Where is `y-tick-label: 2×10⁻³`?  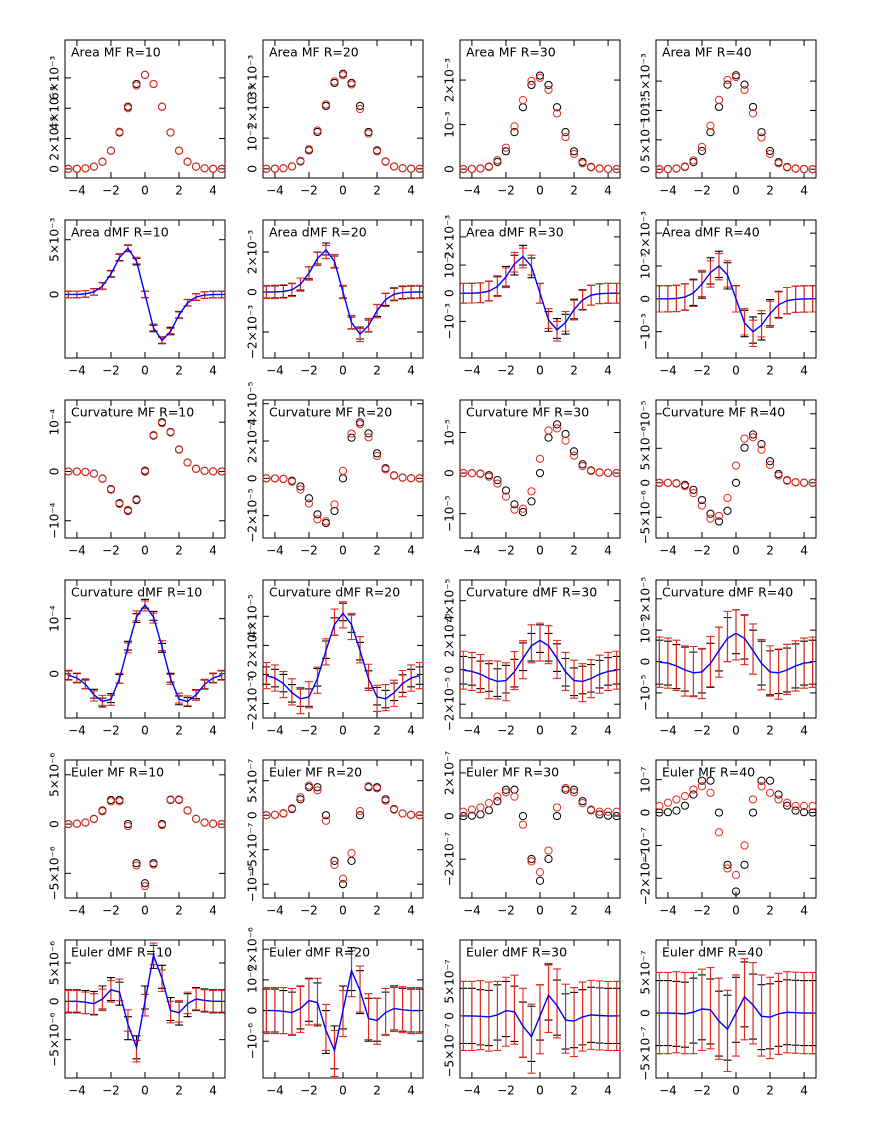
y-tick-label: 2×10⁻³ is located at coordinates (253, 252).